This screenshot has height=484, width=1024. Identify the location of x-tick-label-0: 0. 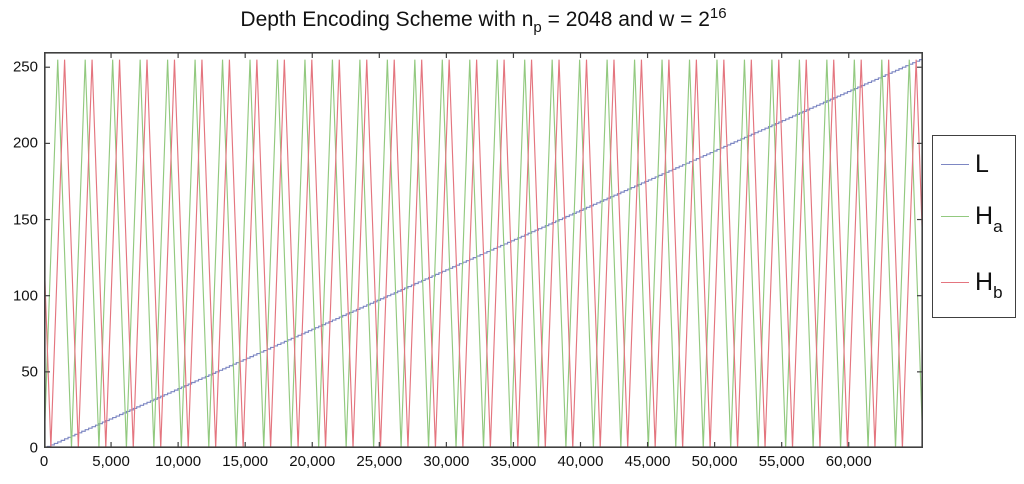
(44, 461).